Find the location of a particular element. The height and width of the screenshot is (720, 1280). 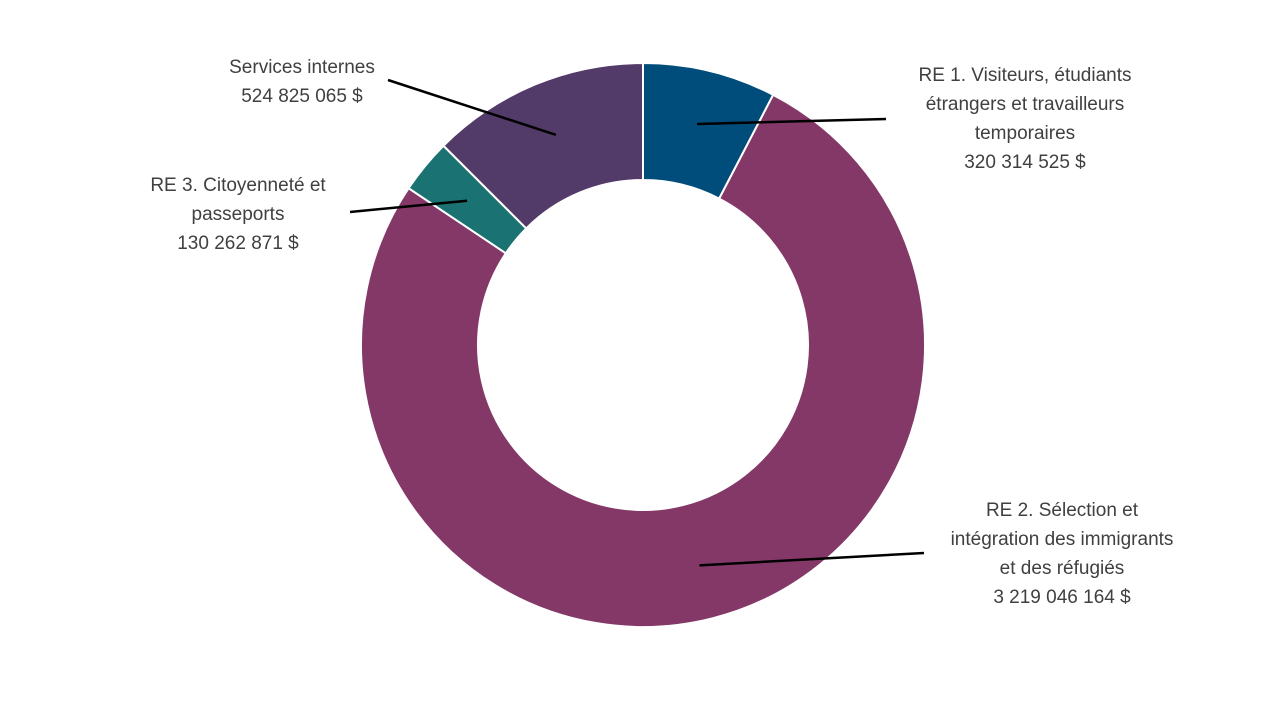

leader-line-services-internes is located at coordinates (472, 107).